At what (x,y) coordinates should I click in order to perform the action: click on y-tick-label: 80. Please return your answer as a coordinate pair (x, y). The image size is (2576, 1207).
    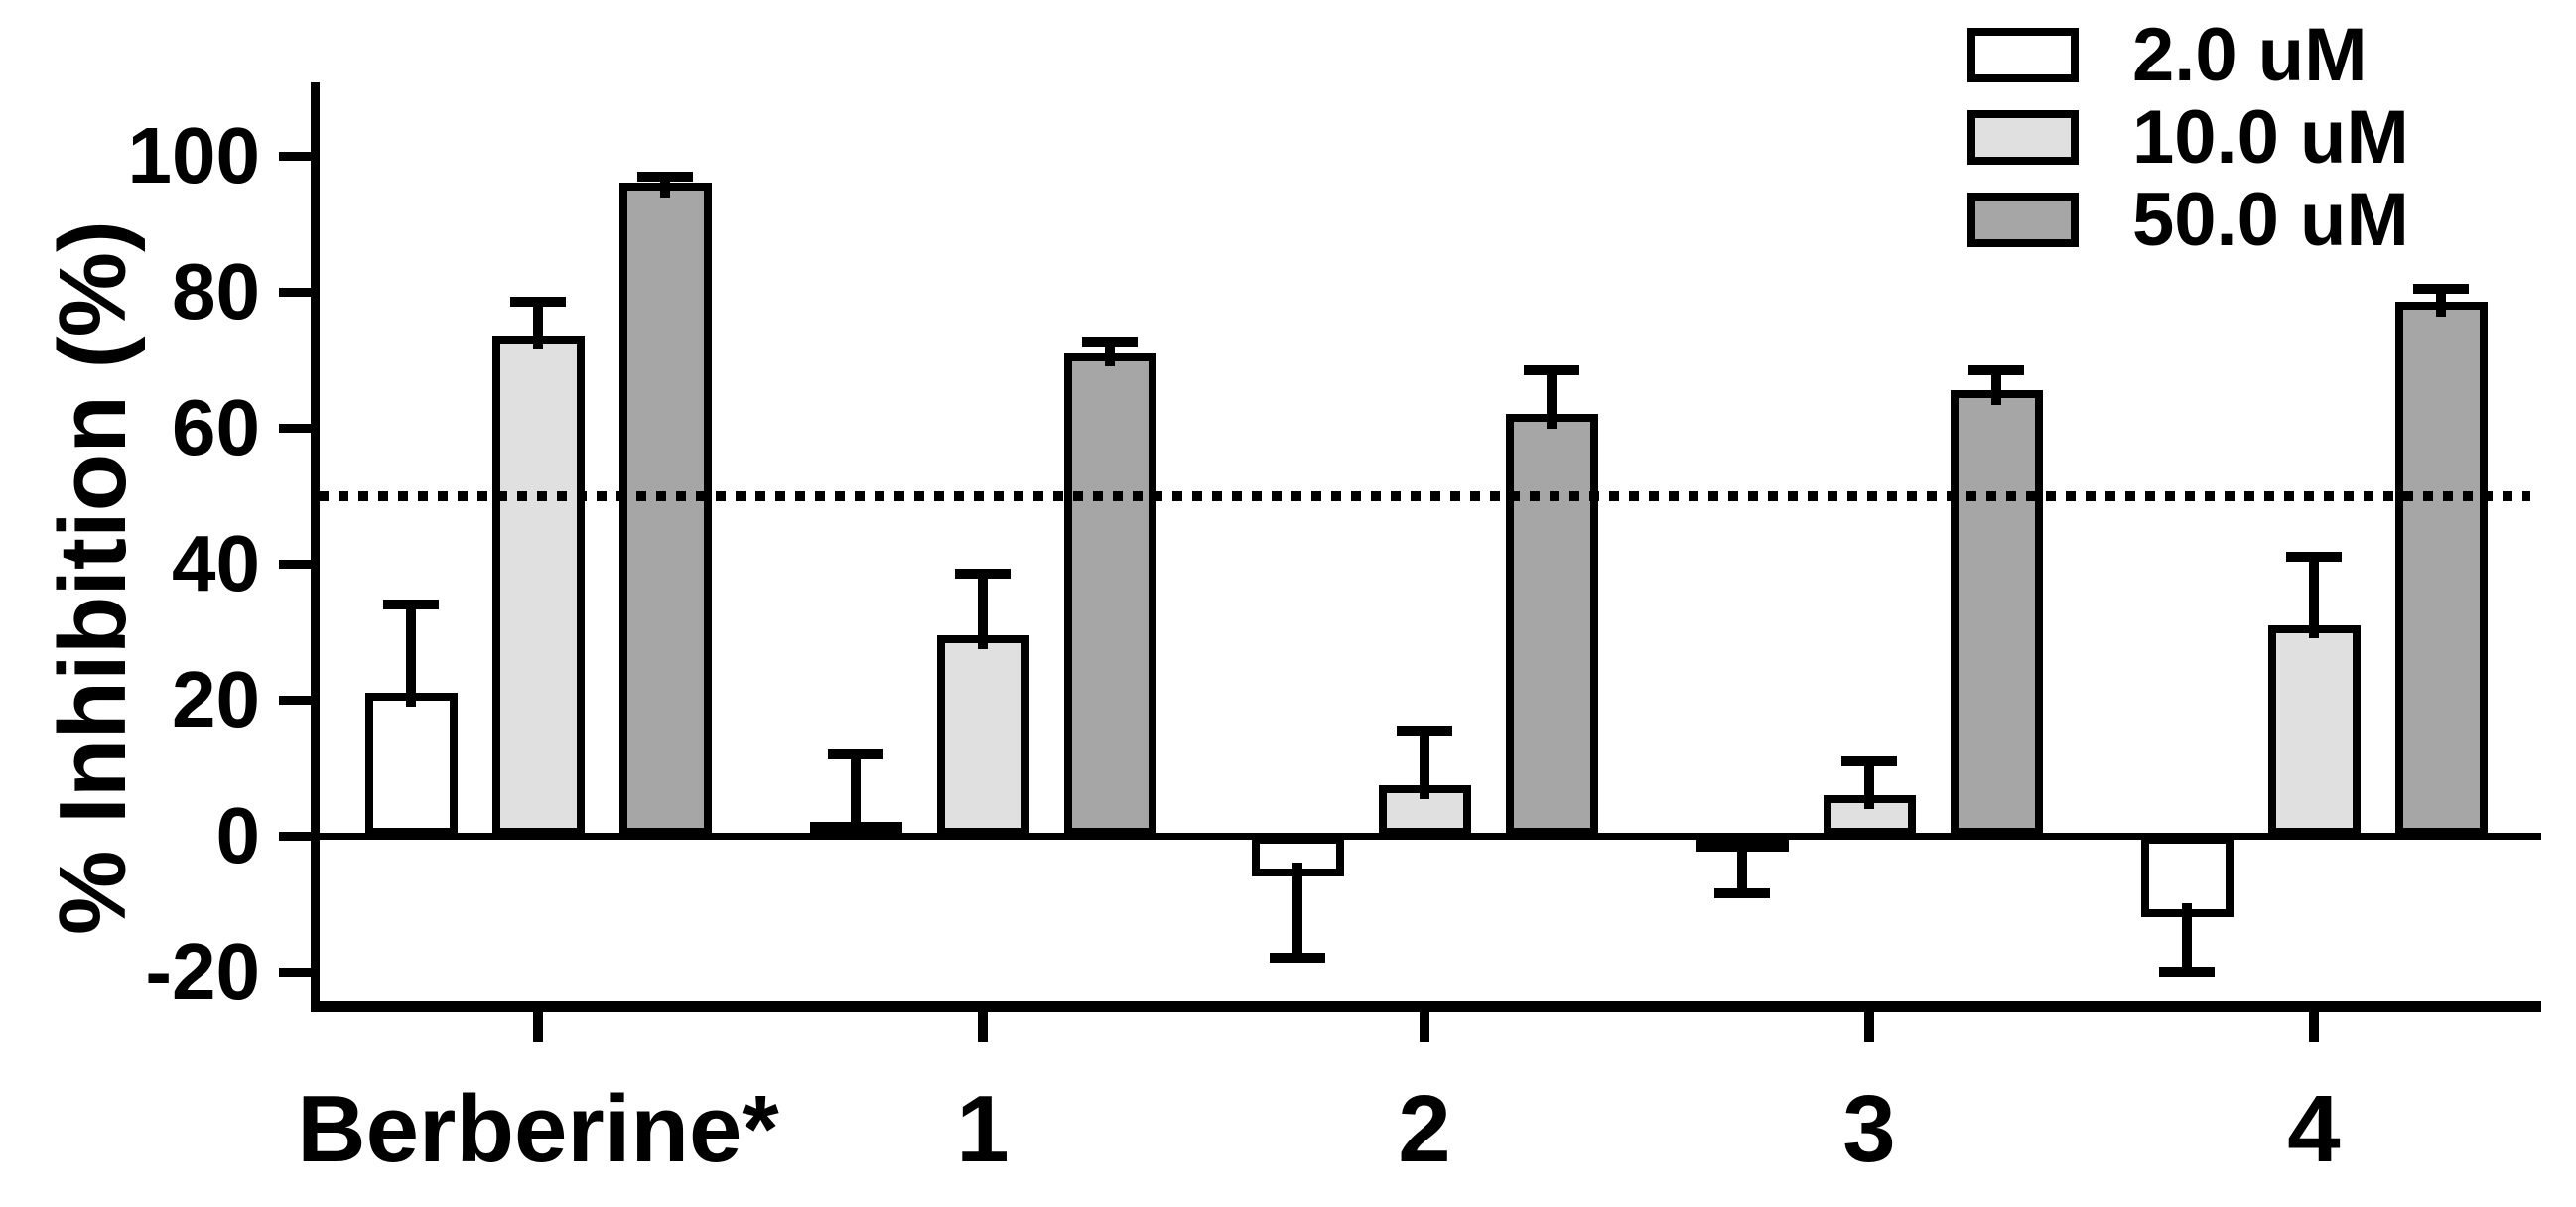
    Looking at the image, I should click on (216, 291).